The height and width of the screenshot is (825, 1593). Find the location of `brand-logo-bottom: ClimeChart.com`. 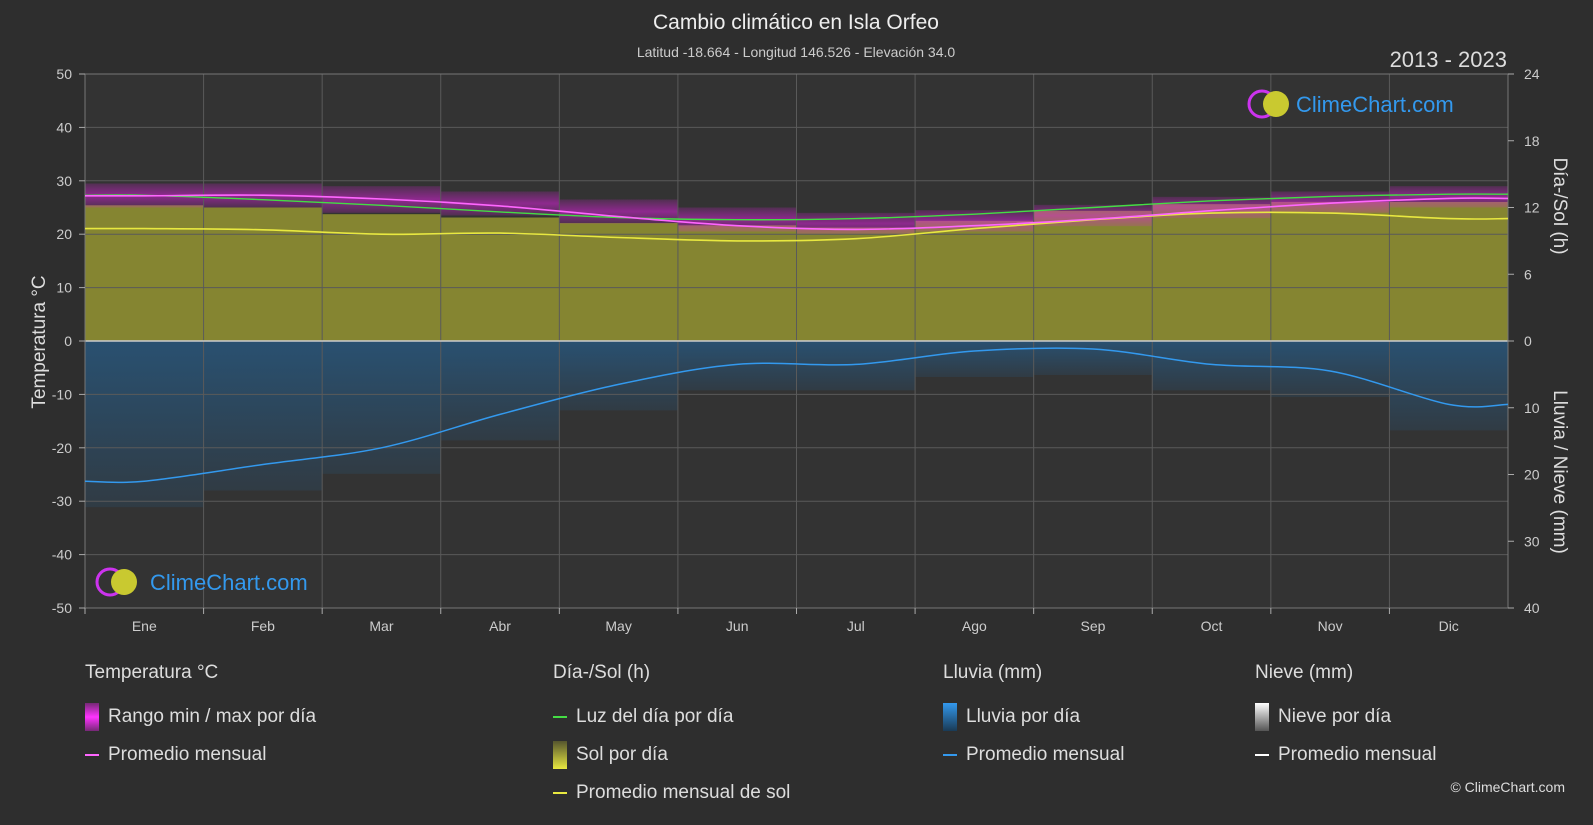

brand-logo-bottom: ClimeChart.com is located at coordinates (201, 582).